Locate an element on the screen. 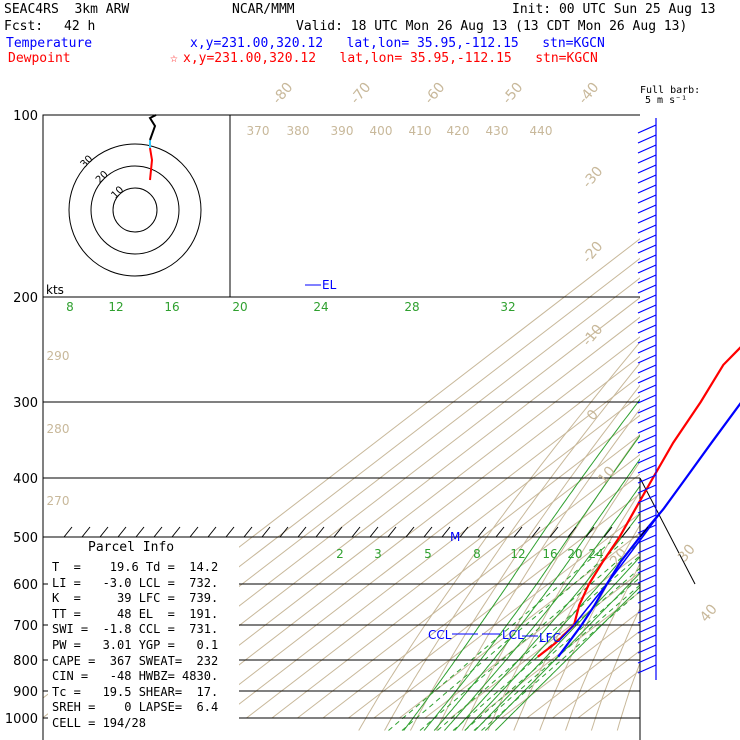 The width and height of the screenshot is (740, 740). isotherm-label: -60 is located at coordinates (434, 94).